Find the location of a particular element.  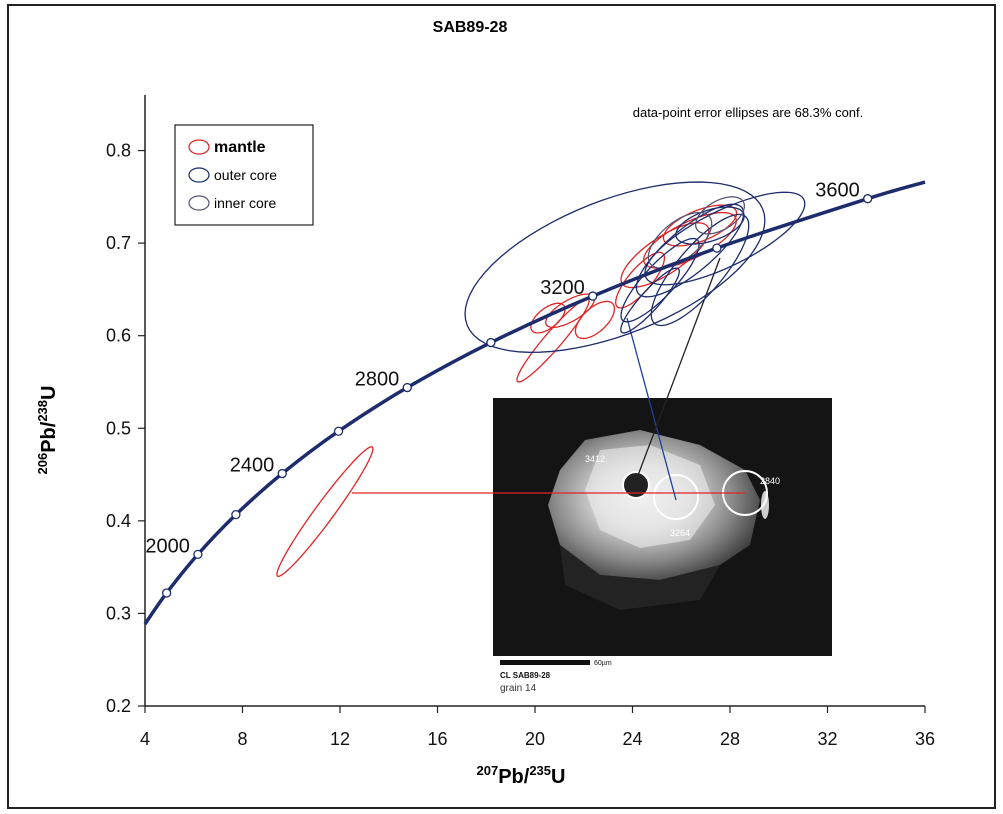

y-tick-label: 0.8 is located at coordinates (118, 151).